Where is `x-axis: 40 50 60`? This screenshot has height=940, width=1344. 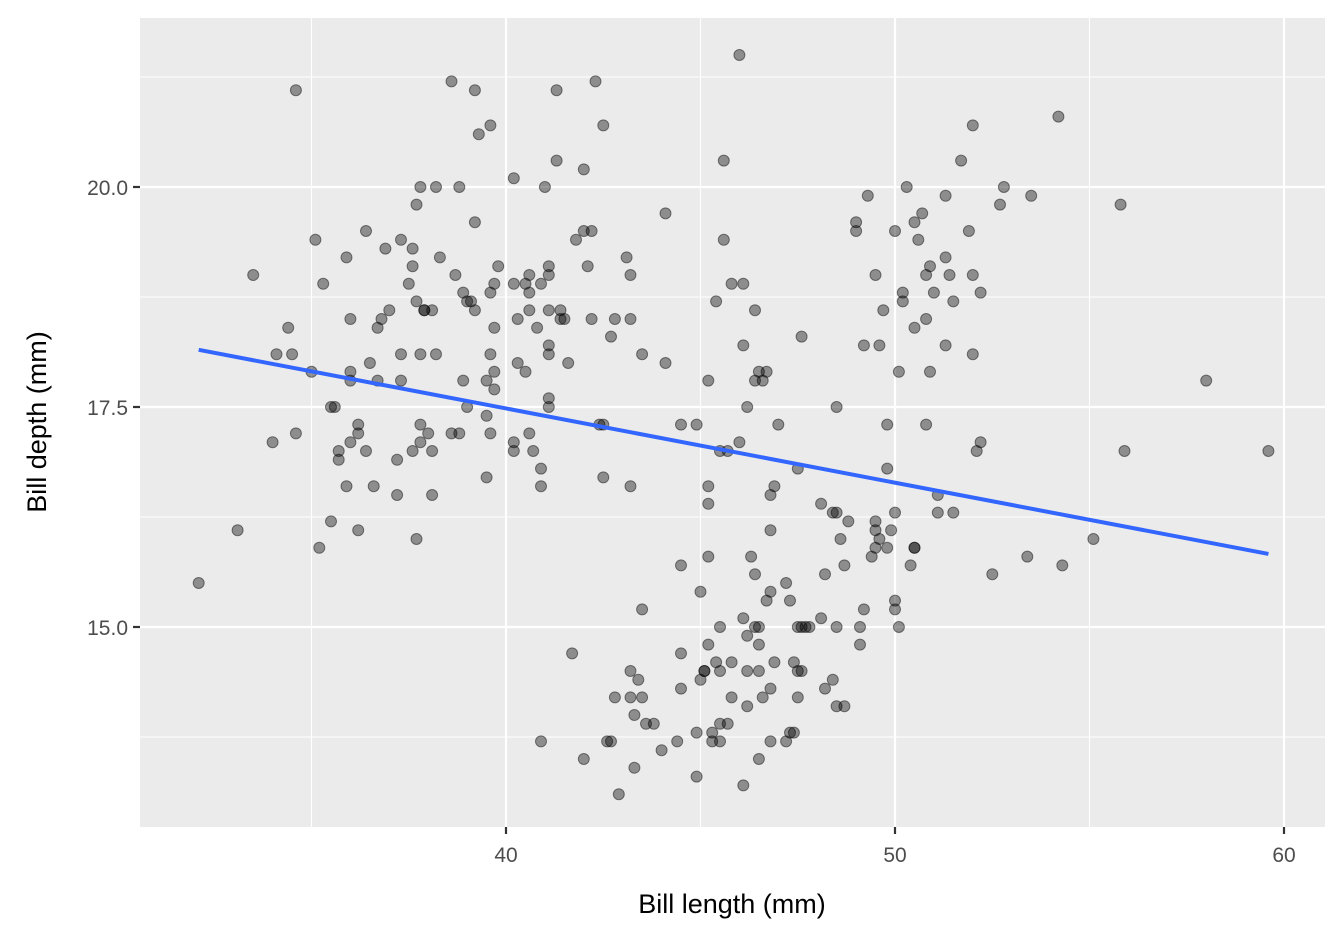 x-axis: 40 50 60 is located at coordinates (895, 847).